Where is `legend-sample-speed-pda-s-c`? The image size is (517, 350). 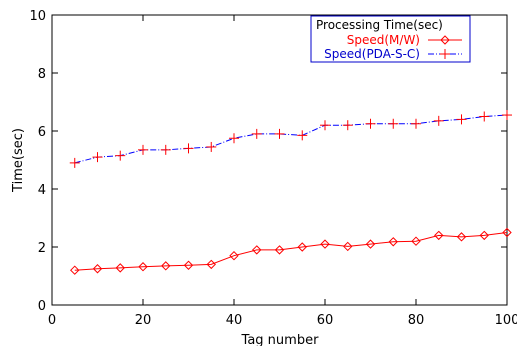
legend-sample-speed-pda-s-c is located at coordinates (445, 54).